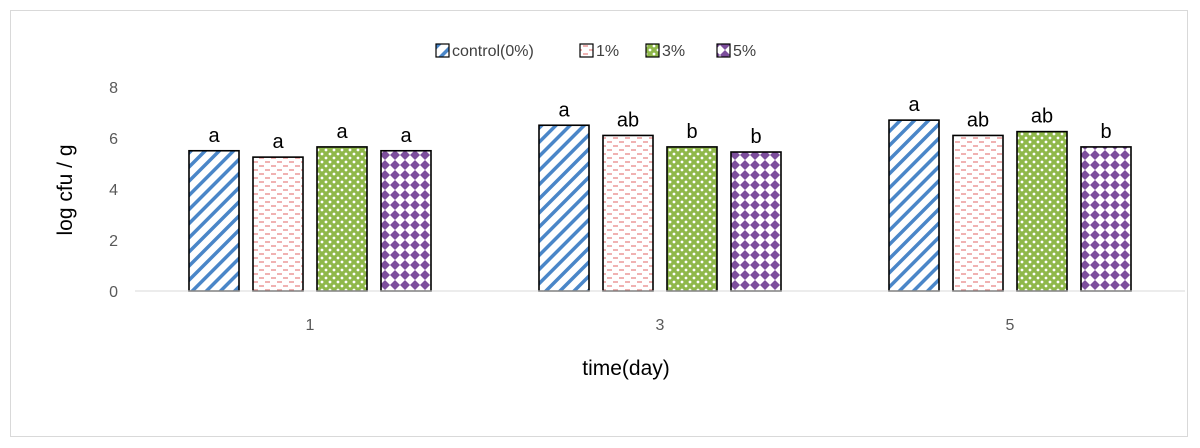 The image size is (1200, 448). Describe the element at coordinates (310, 325) in the screenshot. I see `x-tick-label: 1` at that location.